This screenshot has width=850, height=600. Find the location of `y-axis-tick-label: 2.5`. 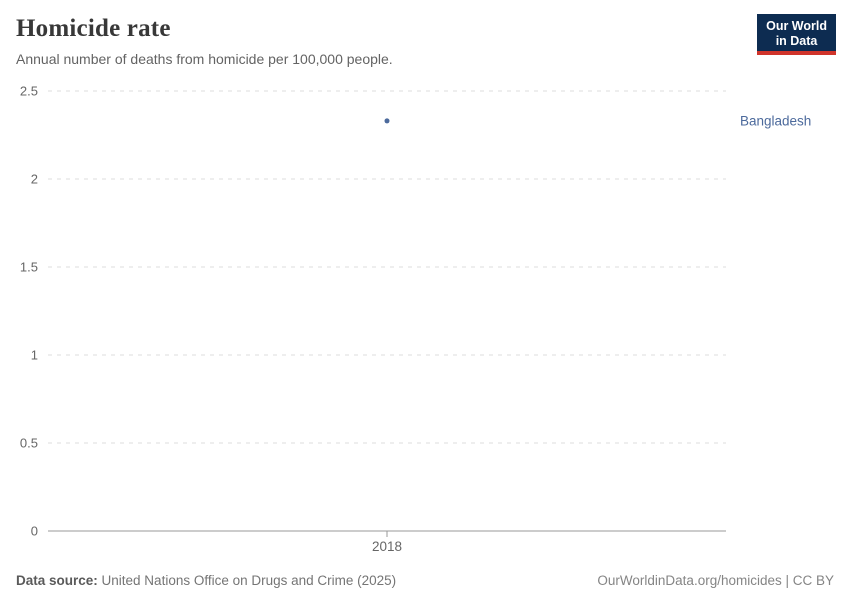

y-axis-tick-label: 2.5 is located at coordinates (29, 91).